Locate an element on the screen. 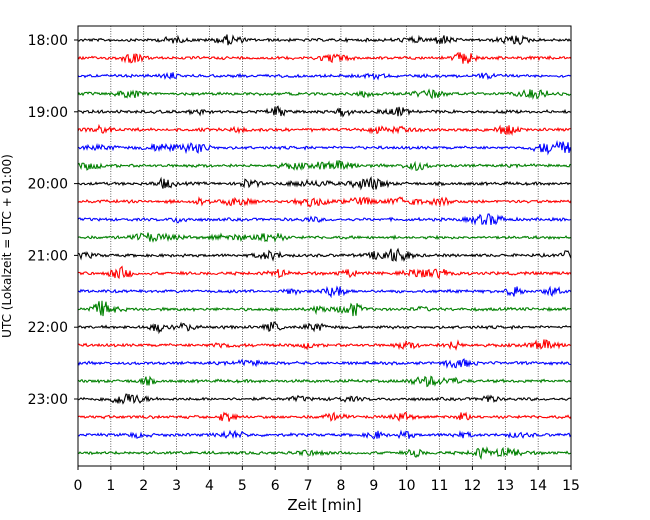 Image resolution: width=650 pixels, height=520 pixels. x-tick-label: 5 is located at coordinates (242, 486).